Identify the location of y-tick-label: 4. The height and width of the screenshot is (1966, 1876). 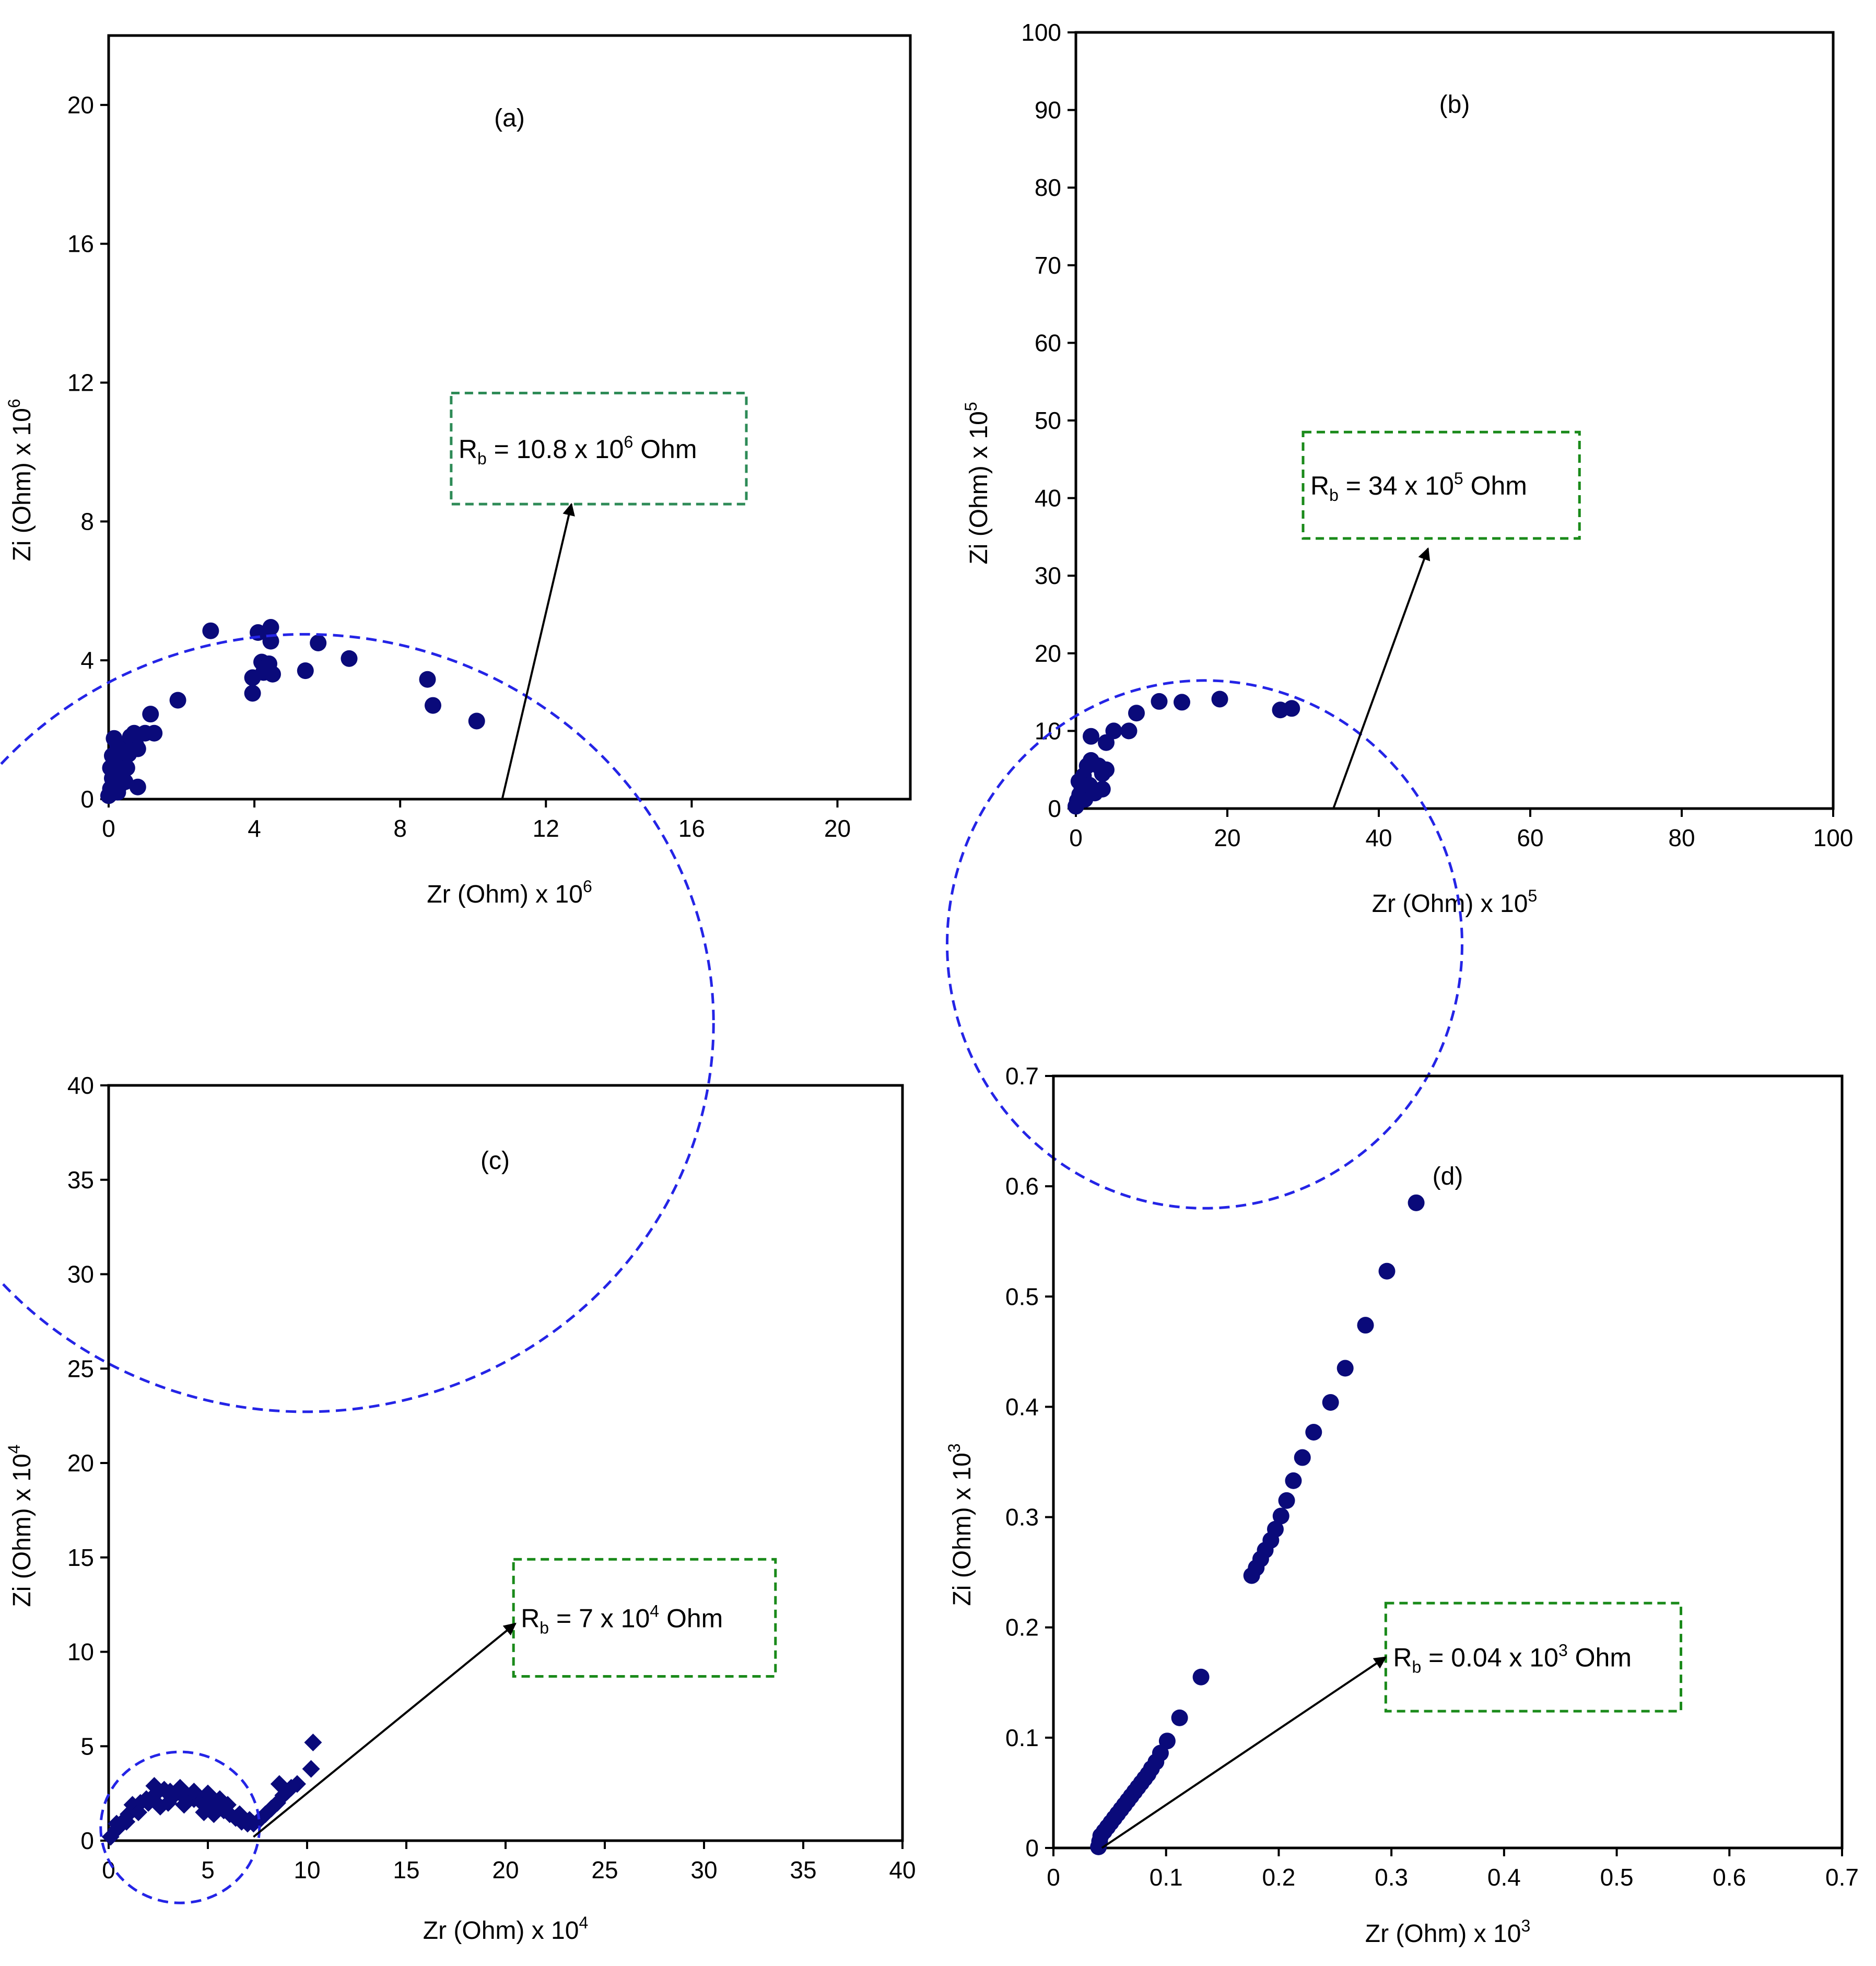
(87, 660).